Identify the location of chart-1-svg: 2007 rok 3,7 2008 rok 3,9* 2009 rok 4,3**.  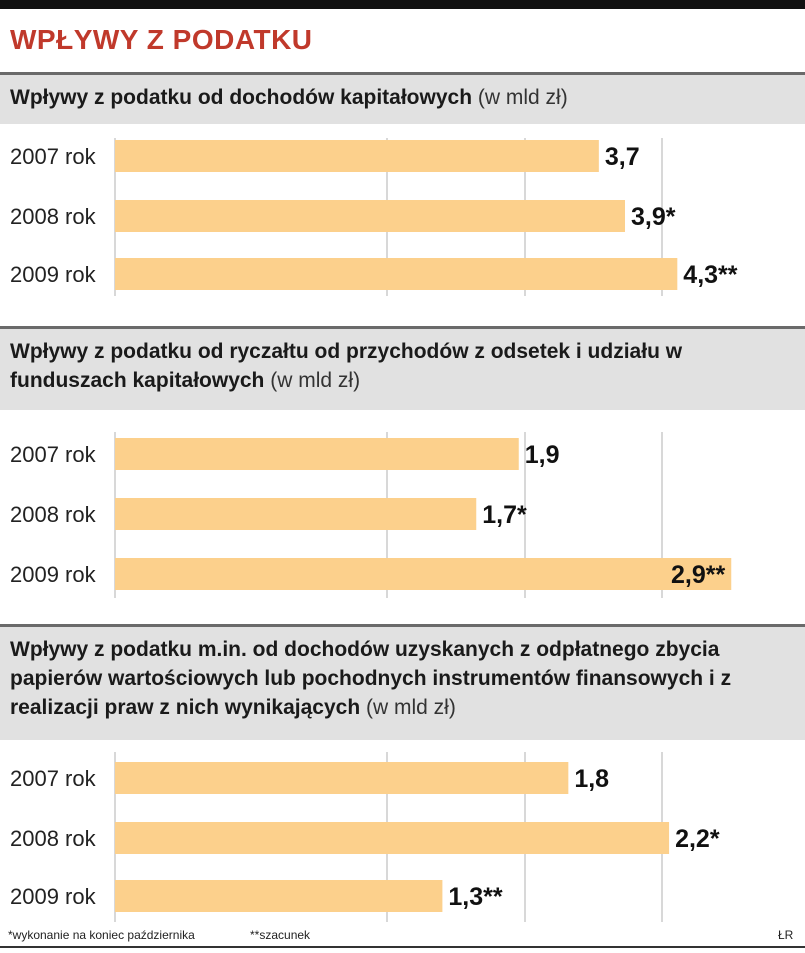
(374, 217).